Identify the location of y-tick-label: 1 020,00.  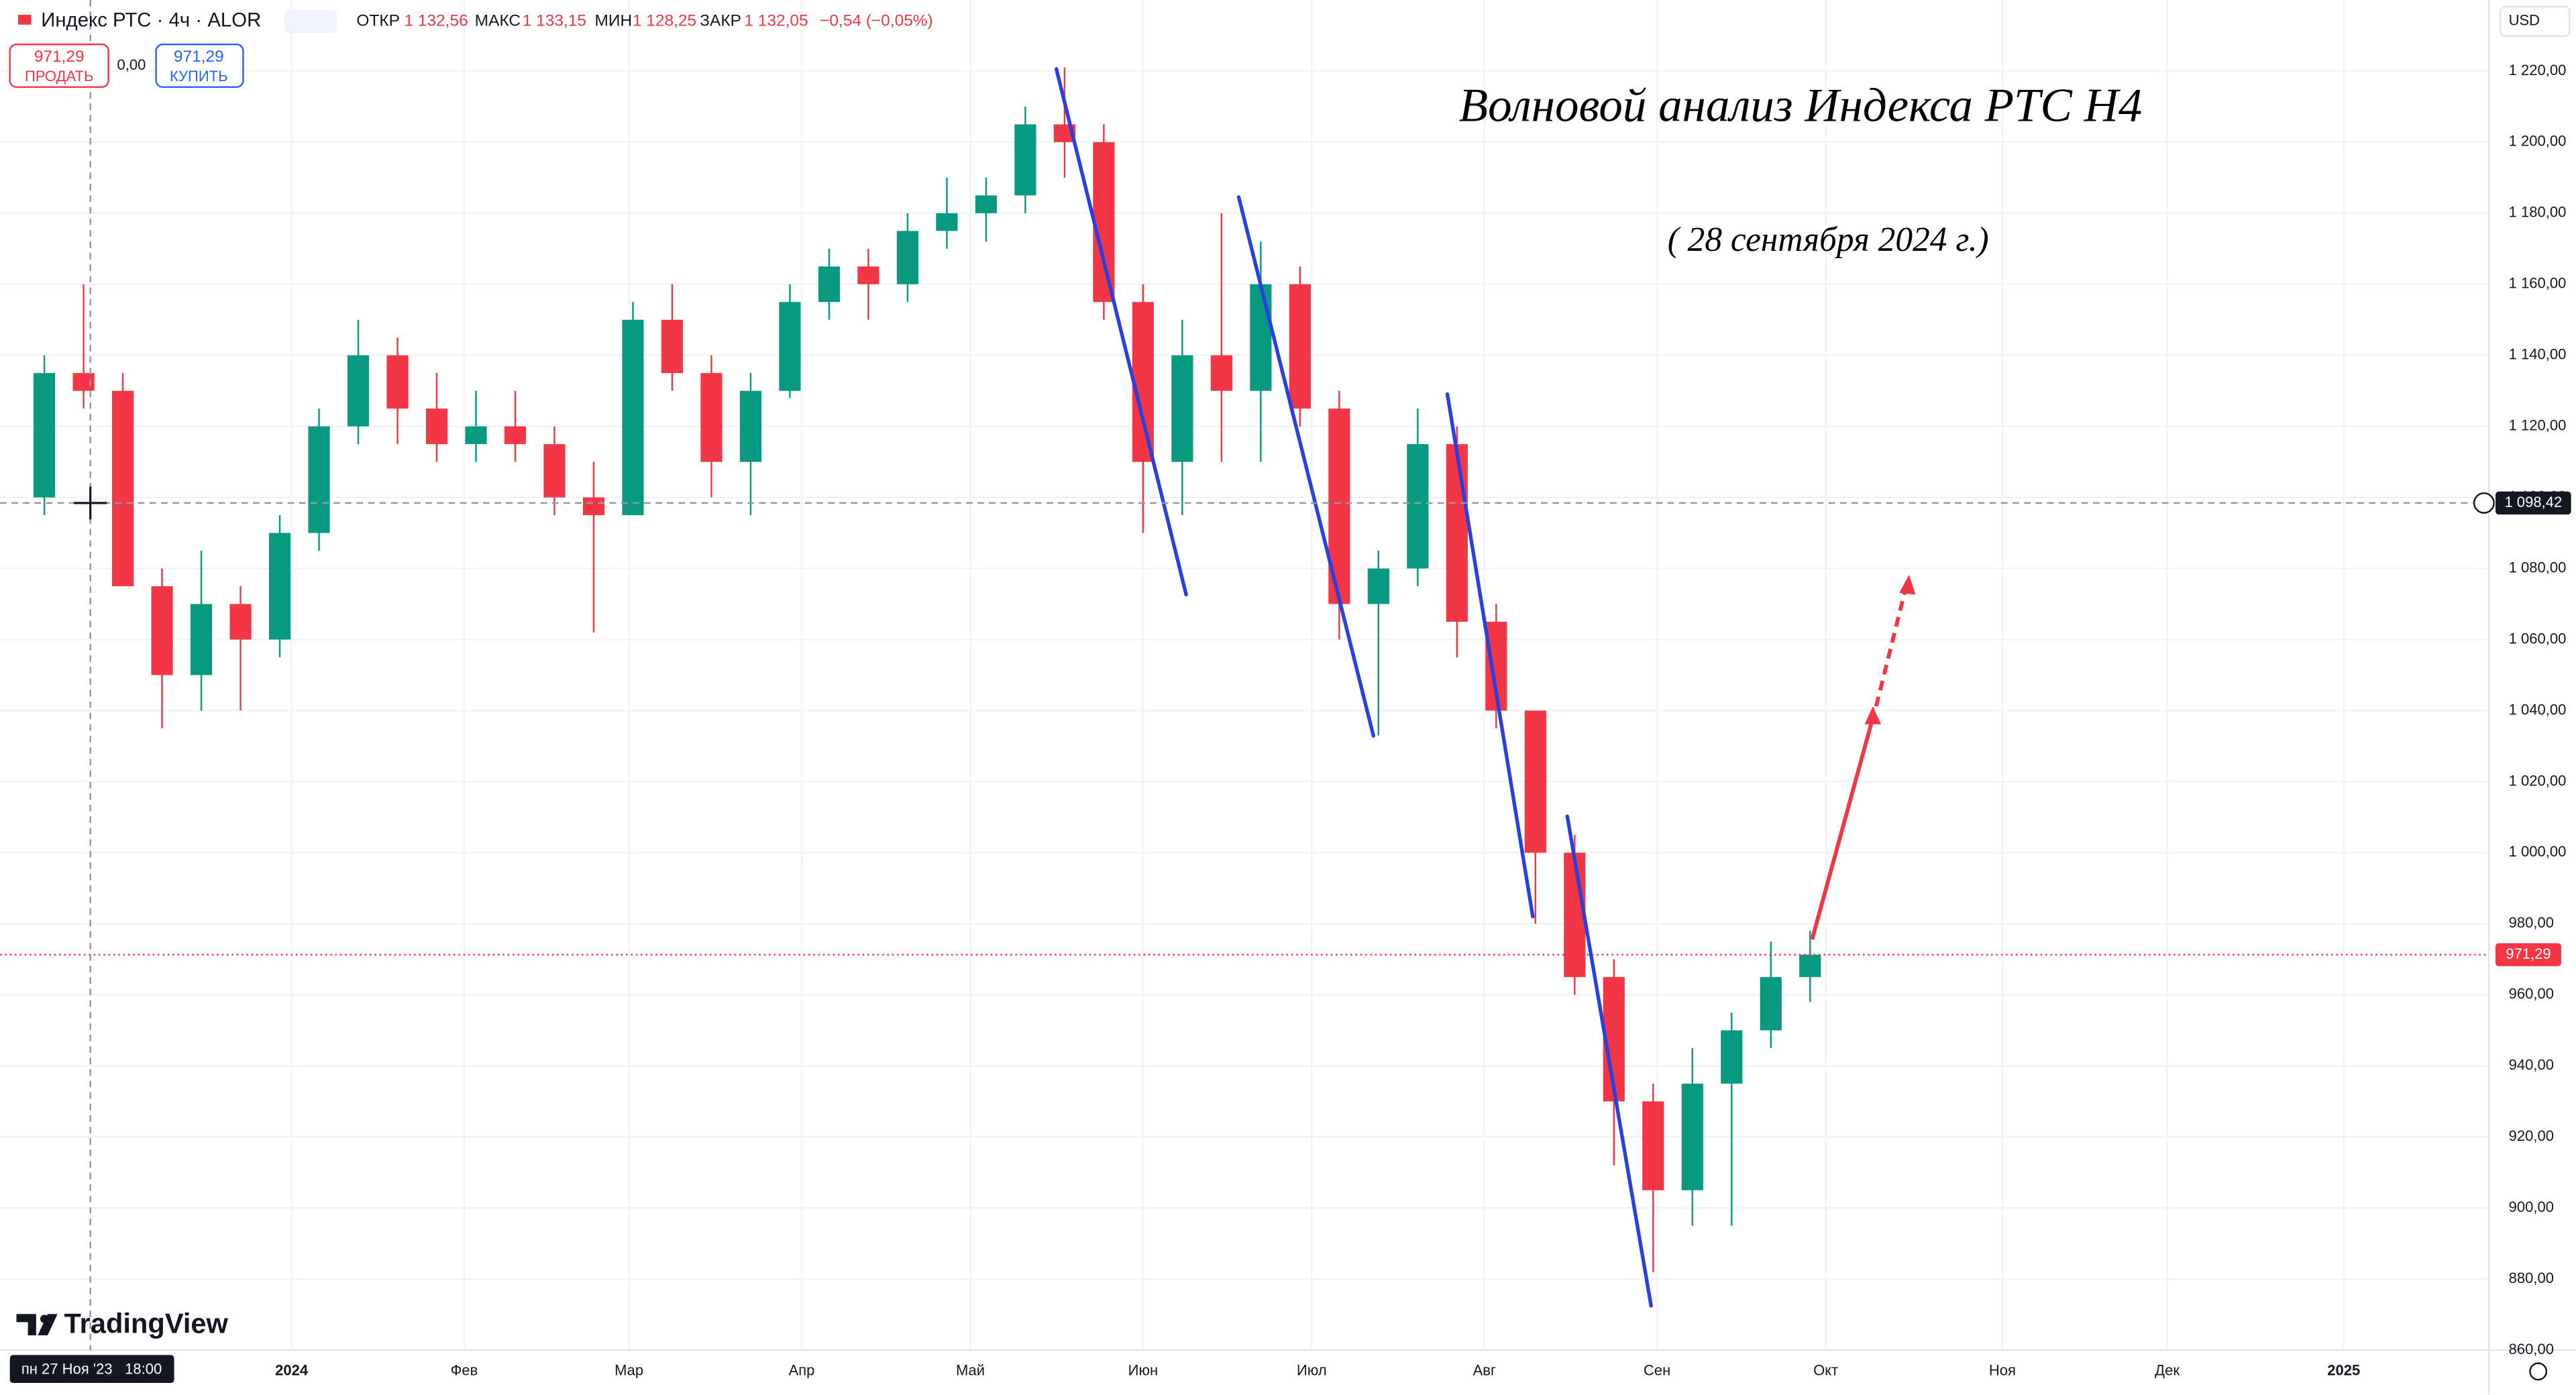
(2538, 780).